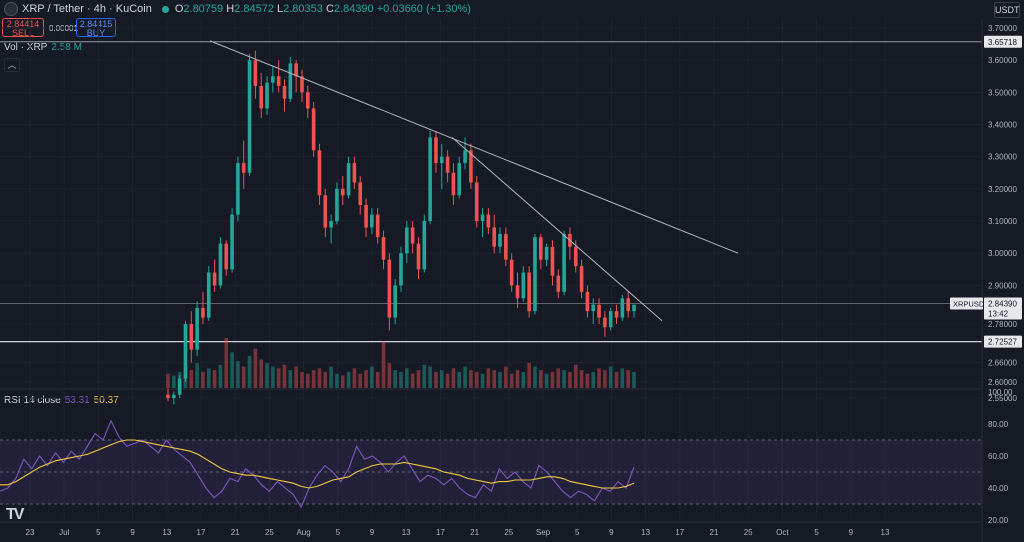  What do you see at coordinates (401, 363) in the screenshot?
I see `volume-bars` at bounding box center [401, 363].